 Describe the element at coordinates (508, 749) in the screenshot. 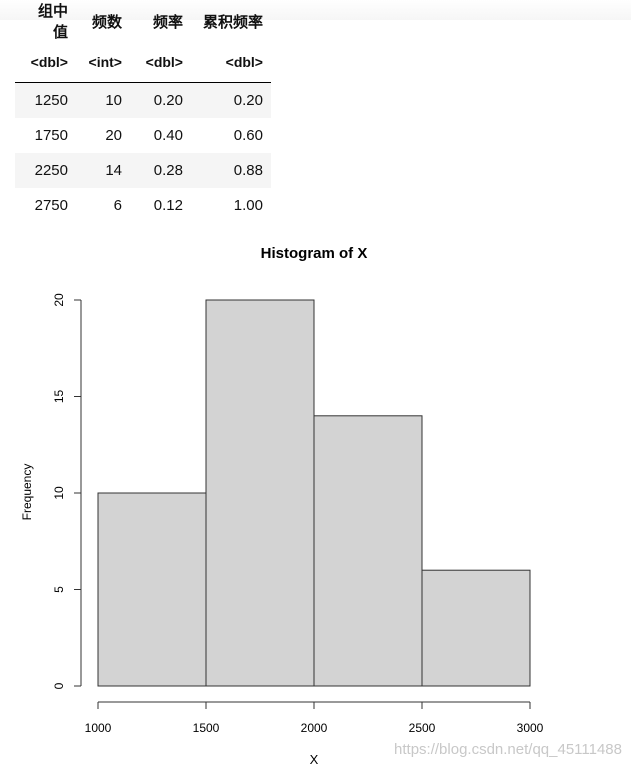

I see `watermark: https://blog.csdn.net/qq_45111488` at that location.